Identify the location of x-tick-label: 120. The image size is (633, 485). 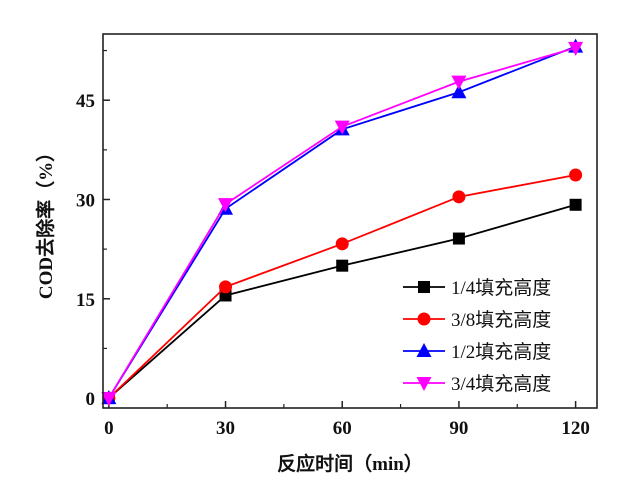
(575, 428).